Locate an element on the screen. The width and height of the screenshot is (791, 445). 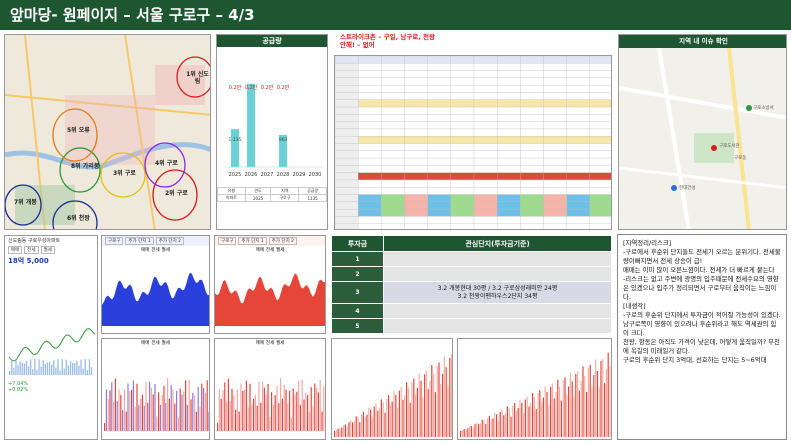
tab-sale: 매매 is located at coordinates (15, 250).